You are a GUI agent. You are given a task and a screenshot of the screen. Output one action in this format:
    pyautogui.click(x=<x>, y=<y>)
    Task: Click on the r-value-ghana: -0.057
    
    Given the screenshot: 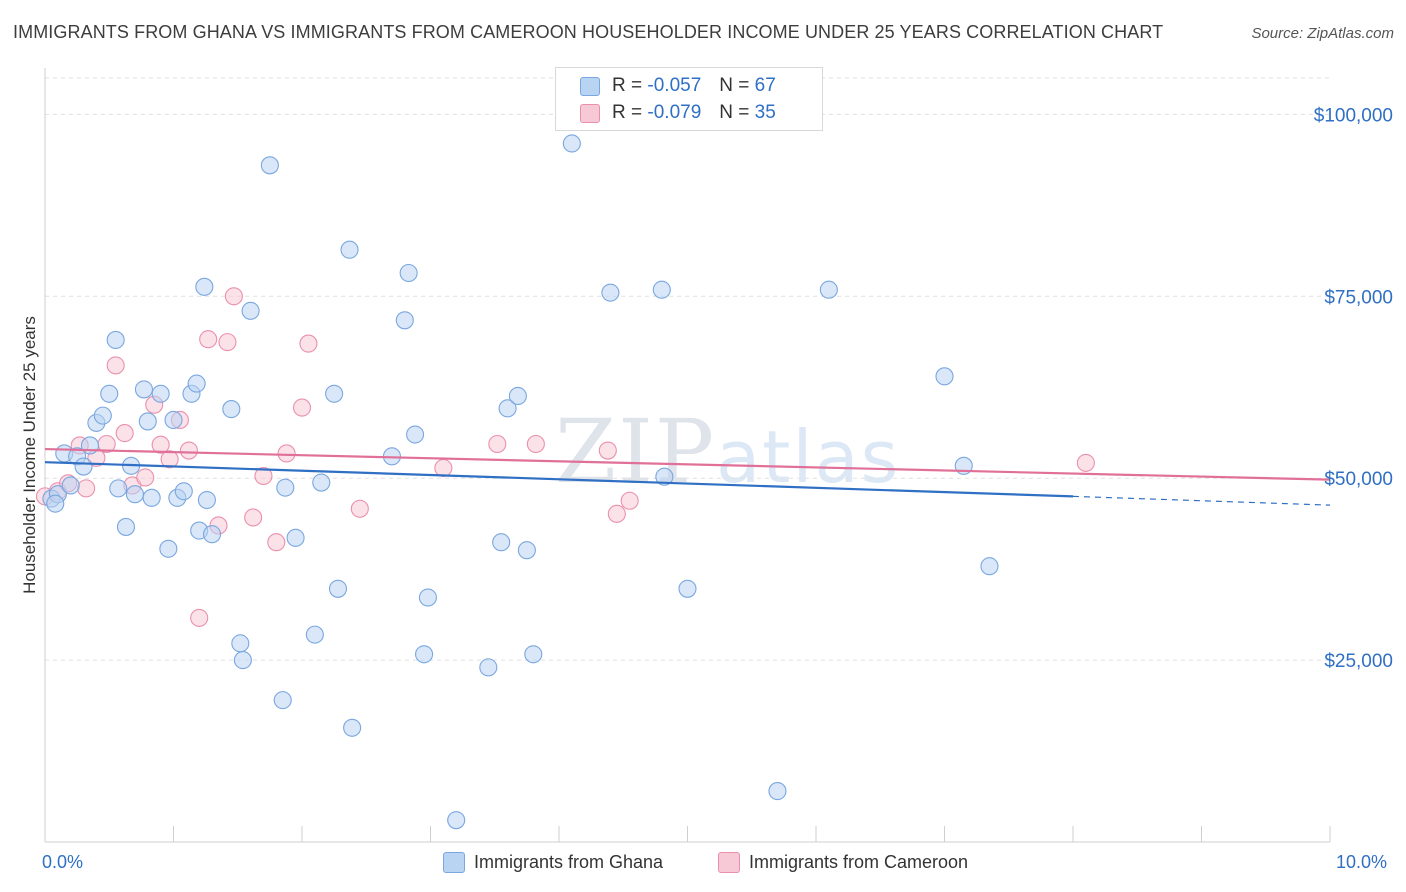 What is the action you would take?
    pyautogui.click(x=674, y=85)
    